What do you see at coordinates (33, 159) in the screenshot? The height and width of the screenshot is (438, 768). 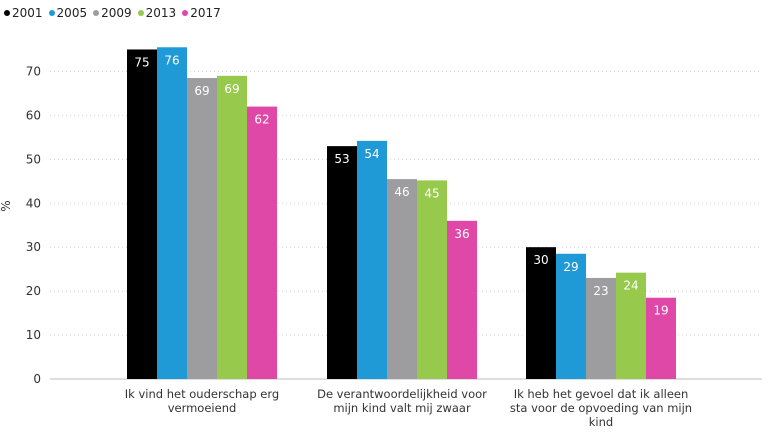 I see `y-tick-label: 50` at bounding box center [33, 159].